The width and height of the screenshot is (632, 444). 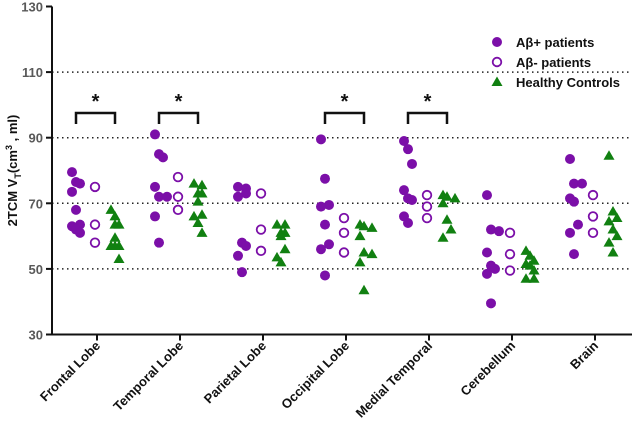 What do you see at coordinates (12, 161) in the screenshot?
I see `y-axis-label-part: (cm` at bounding box center [12, 161].